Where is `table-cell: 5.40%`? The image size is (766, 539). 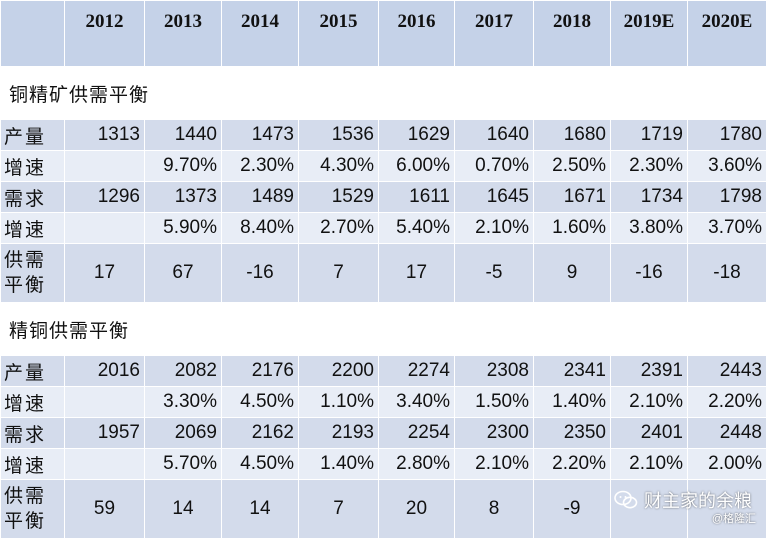 table-cell: 5.40% is located at coordinates (417, 228).